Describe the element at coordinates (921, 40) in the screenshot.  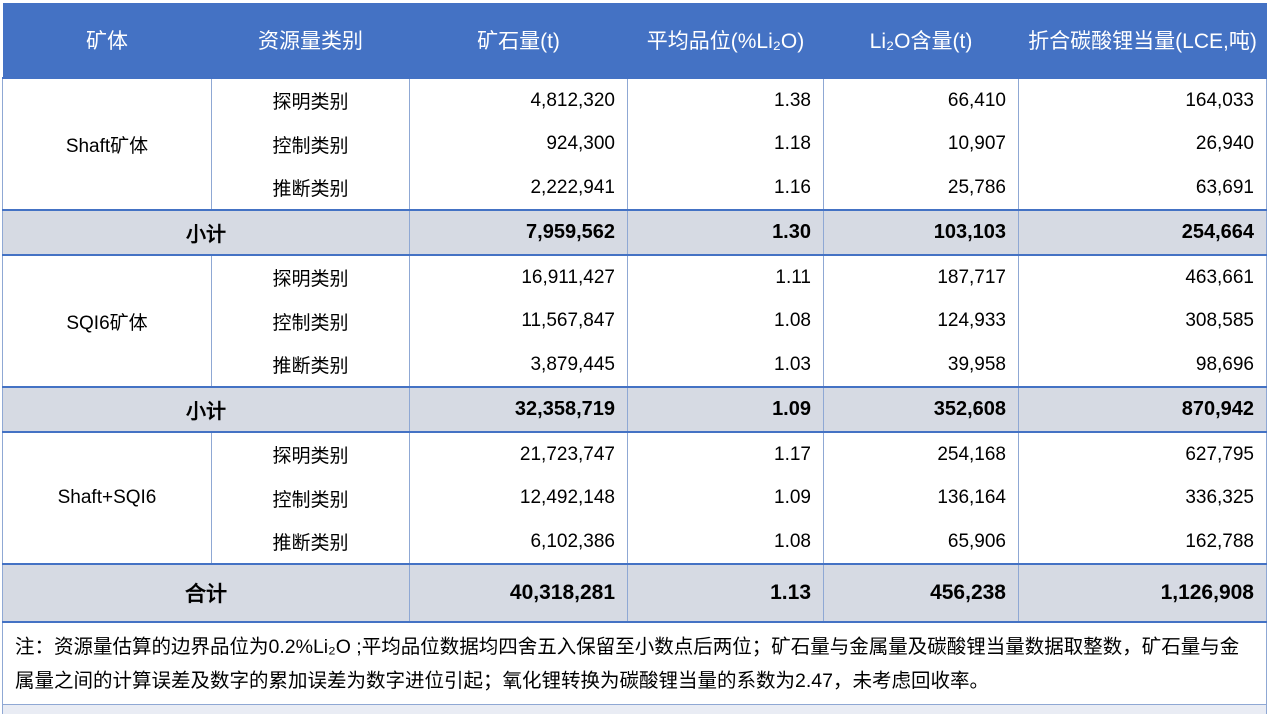
I see `col-header-li2o-content: Li₂O含量(t)` at that location.